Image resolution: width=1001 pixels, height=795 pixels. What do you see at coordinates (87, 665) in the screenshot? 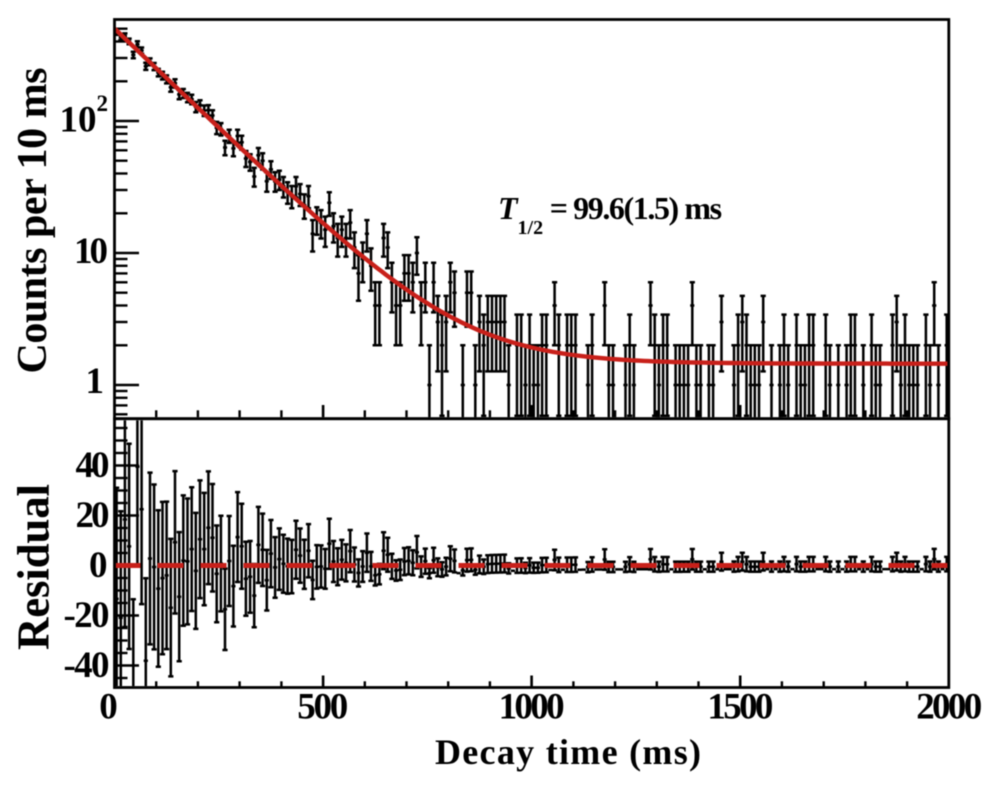
I see `svg-text: -40` at bounding box center [87, 665].